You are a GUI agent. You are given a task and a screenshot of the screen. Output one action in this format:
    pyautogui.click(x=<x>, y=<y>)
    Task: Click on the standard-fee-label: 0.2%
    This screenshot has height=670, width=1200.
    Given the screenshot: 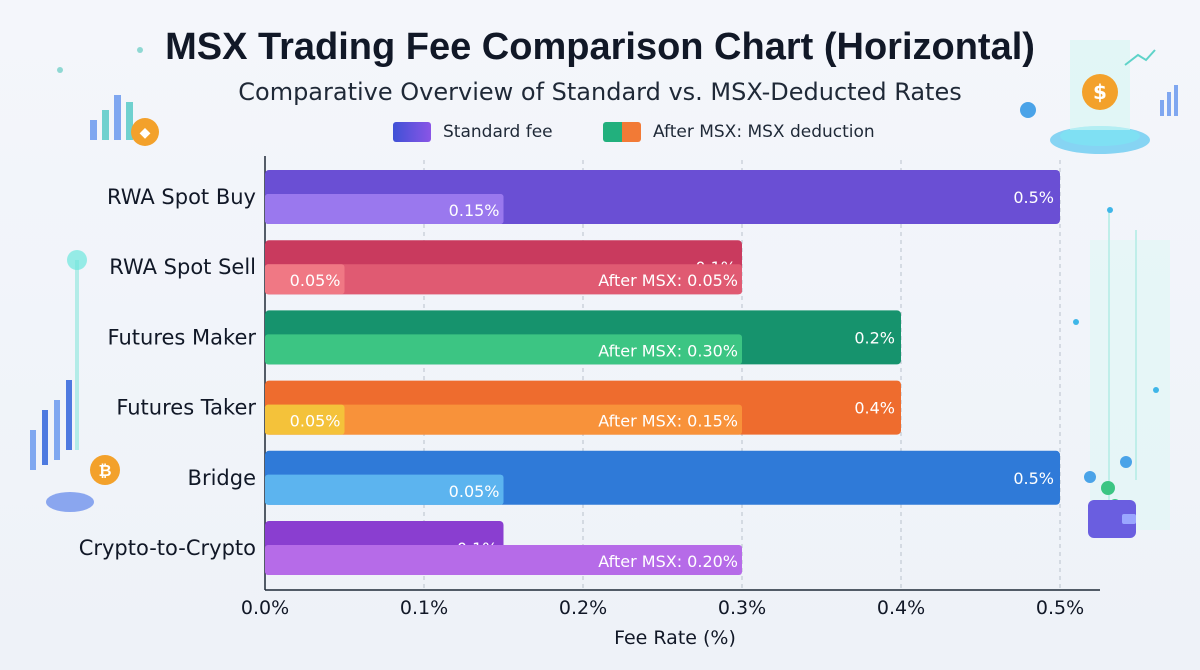 What is the action you would take?
    pyautogui.click(x=874, y=337)
    